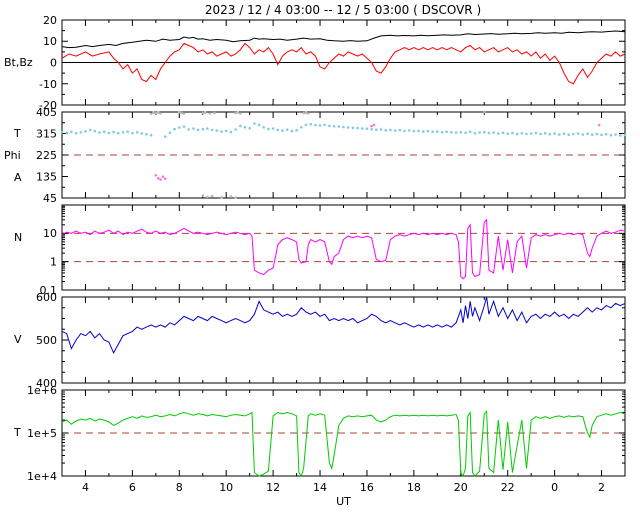  I want to click on series-t-line, so click(343, 444).